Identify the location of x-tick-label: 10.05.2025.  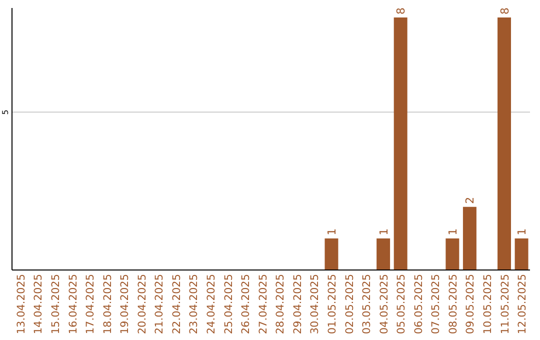
(488, 304).